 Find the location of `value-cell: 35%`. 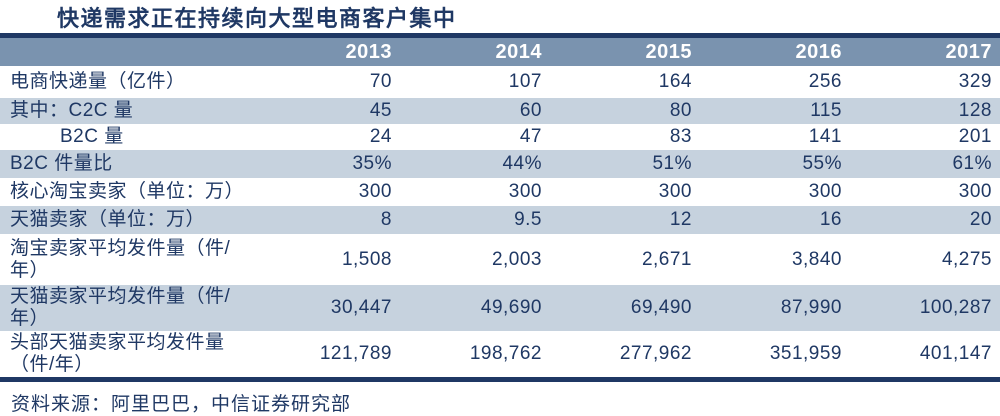

value-cell: 35% is located at coordinates (372, 163).